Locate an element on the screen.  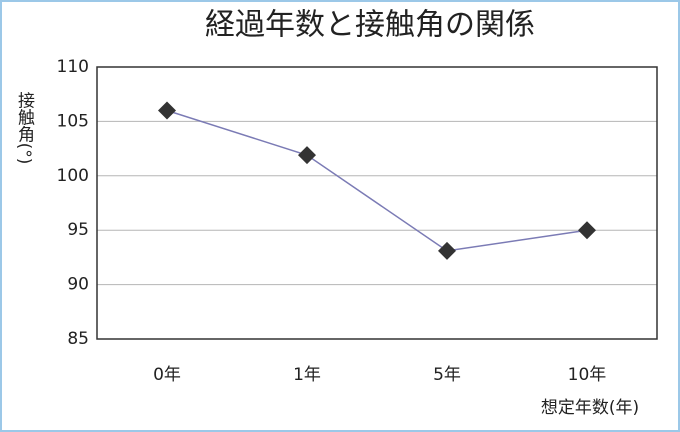
x-axis-label: 想定年数(年) is located at coordinates (590, 408).